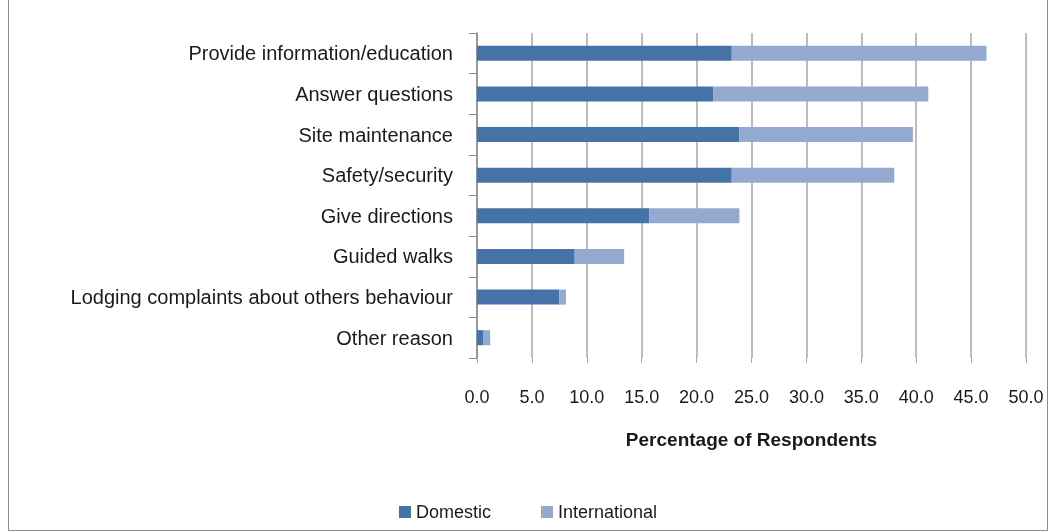 The image size is (1056, 532). I want to click on x-tick-label: 0.0, so click(477, 397).